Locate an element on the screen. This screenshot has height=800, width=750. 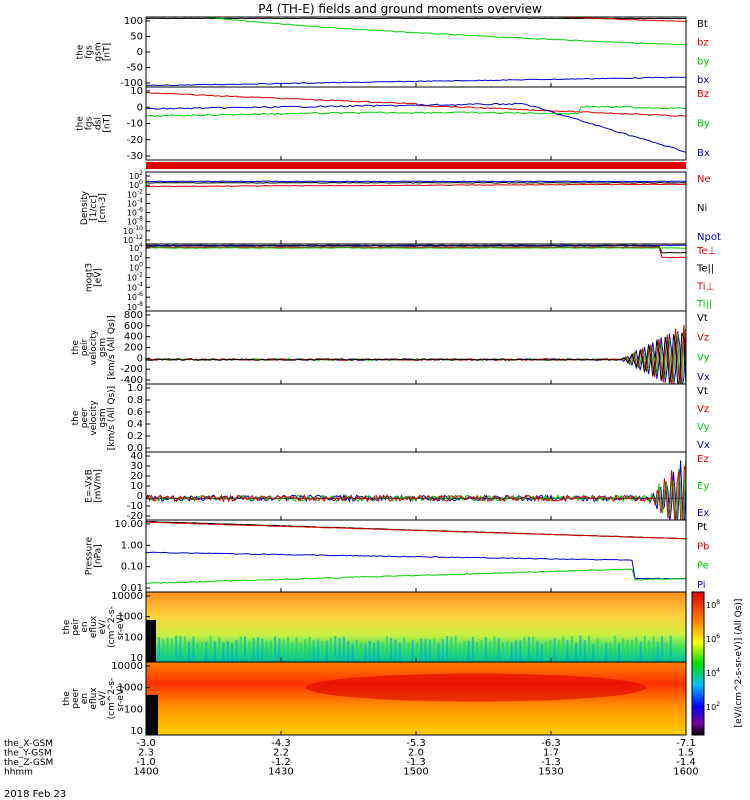
xaxis-value: -3.0 is located at coordinates (146, 743).